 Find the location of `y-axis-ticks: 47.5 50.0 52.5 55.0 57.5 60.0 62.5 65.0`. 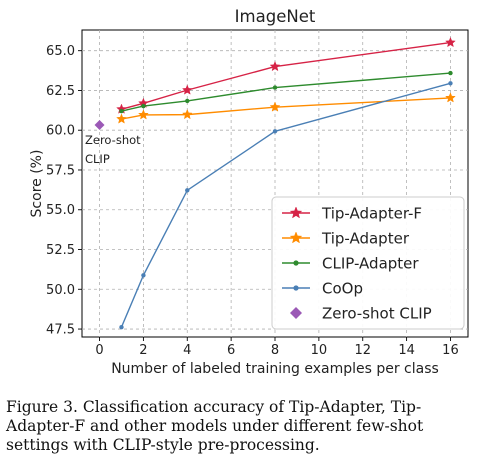

y-axis-ticks: 47.5 50.0 52.5 55.0 57.5 60.0 62.5 65.0 is located at coordinates (64, 191).